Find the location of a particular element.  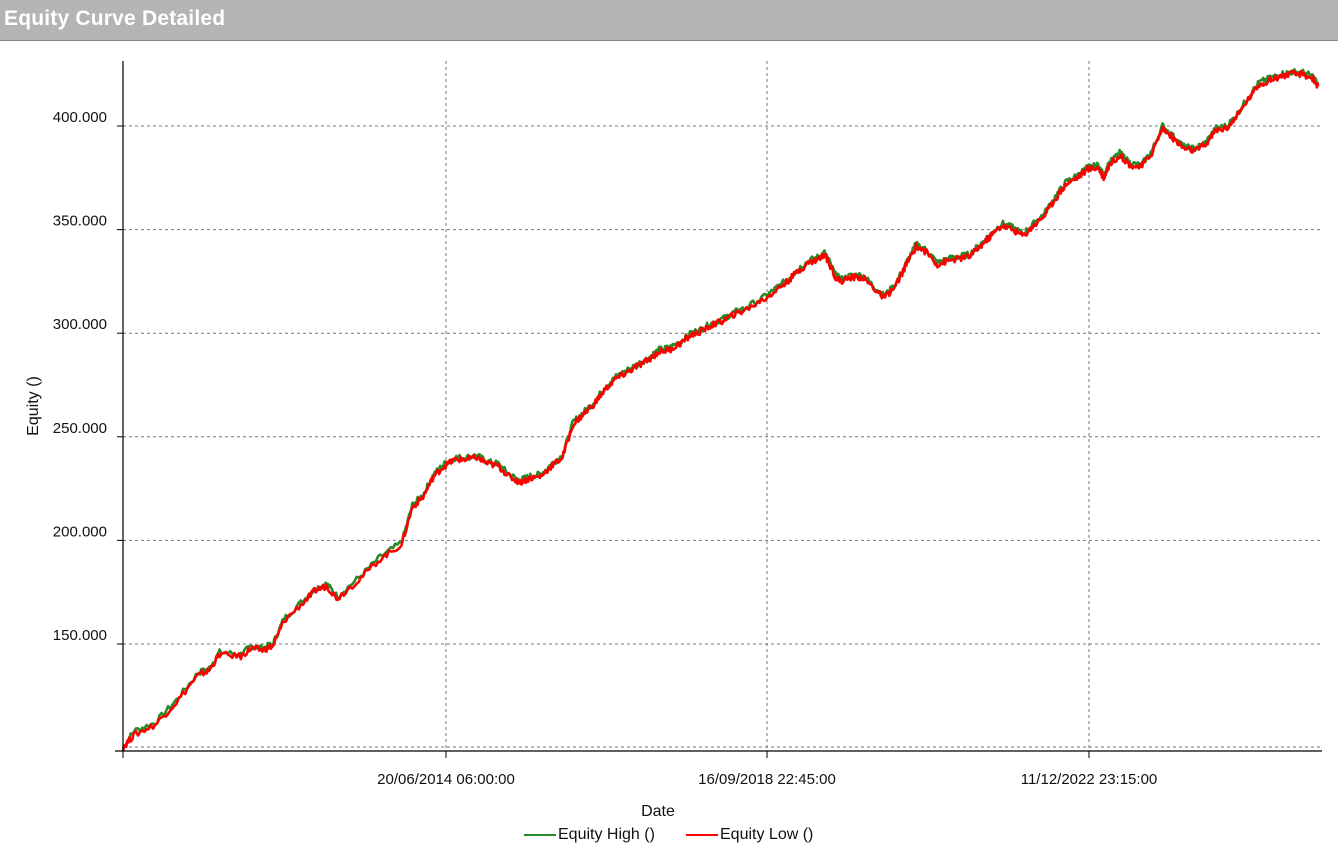

x-tick-label: 16/09/2018 22:45:00 is located at coordinates (767, 779).